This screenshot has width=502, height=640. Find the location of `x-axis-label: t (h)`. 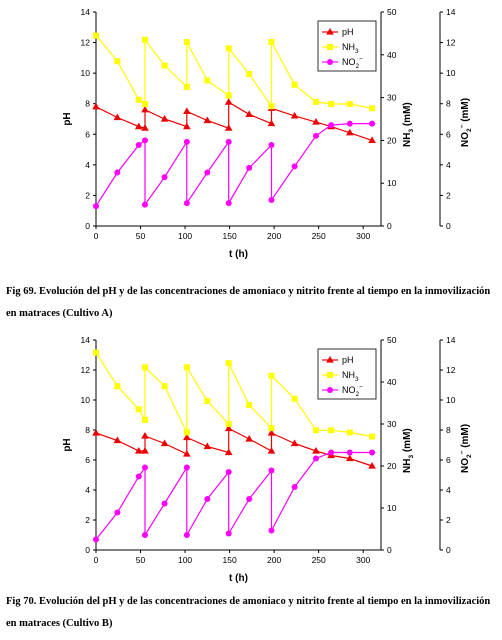

x-axis-label: t (h) is located at coordinates (238, 254).